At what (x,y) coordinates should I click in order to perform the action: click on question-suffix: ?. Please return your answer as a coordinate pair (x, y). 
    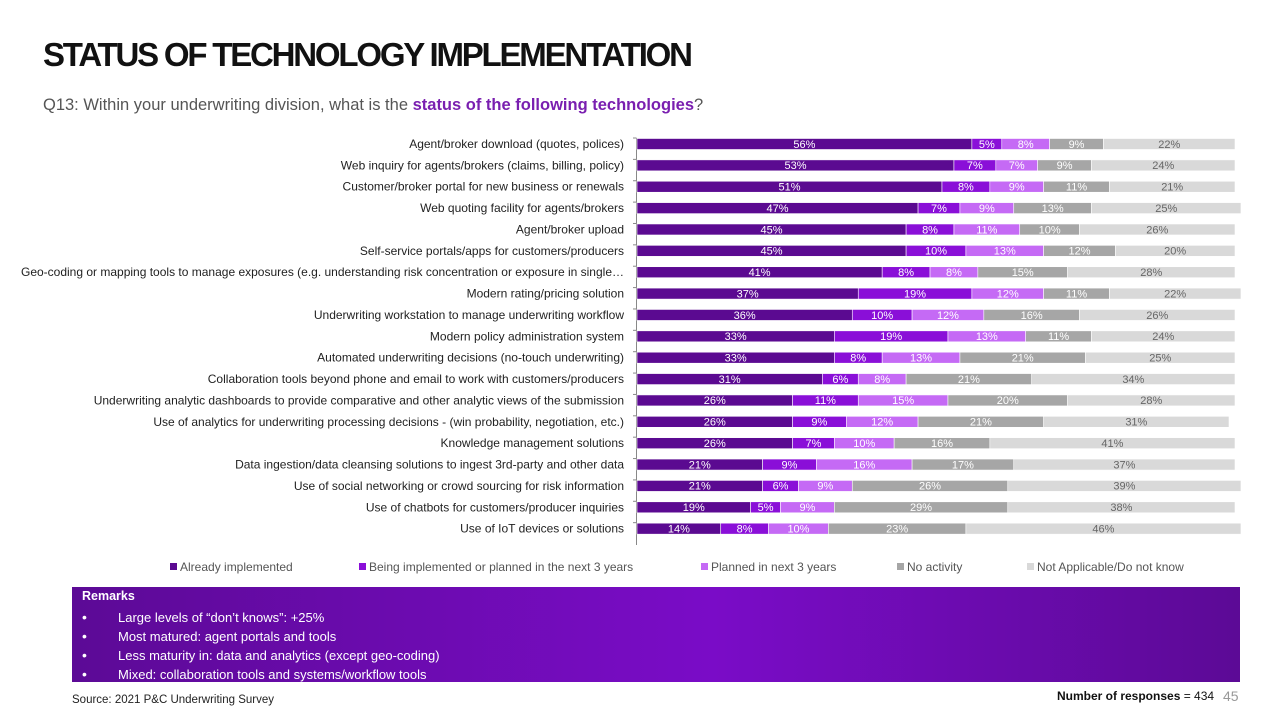
    Looking at the image, I should click on (699, 105).